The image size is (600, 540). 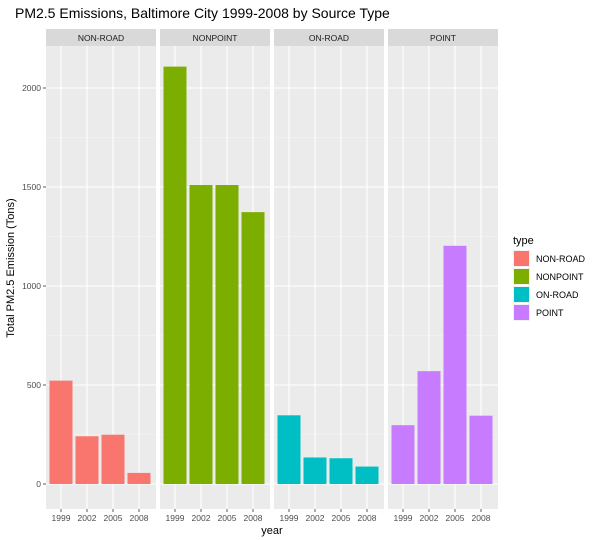 What do you see at coordinates (341, 471) in the screenshot?
I see `bar-on-road-2005` at bounding box center [341, 471].